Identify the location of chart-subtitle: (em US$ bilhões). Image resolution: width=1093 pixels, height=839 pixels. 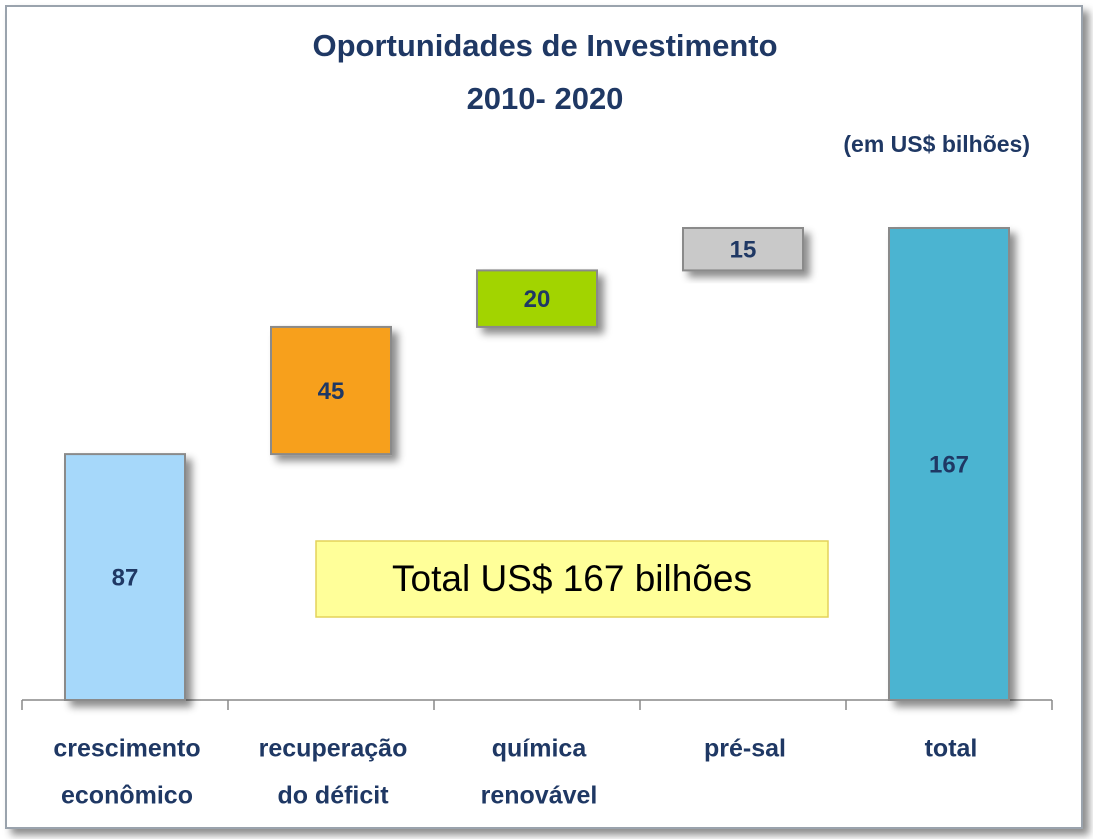
(936, 144).